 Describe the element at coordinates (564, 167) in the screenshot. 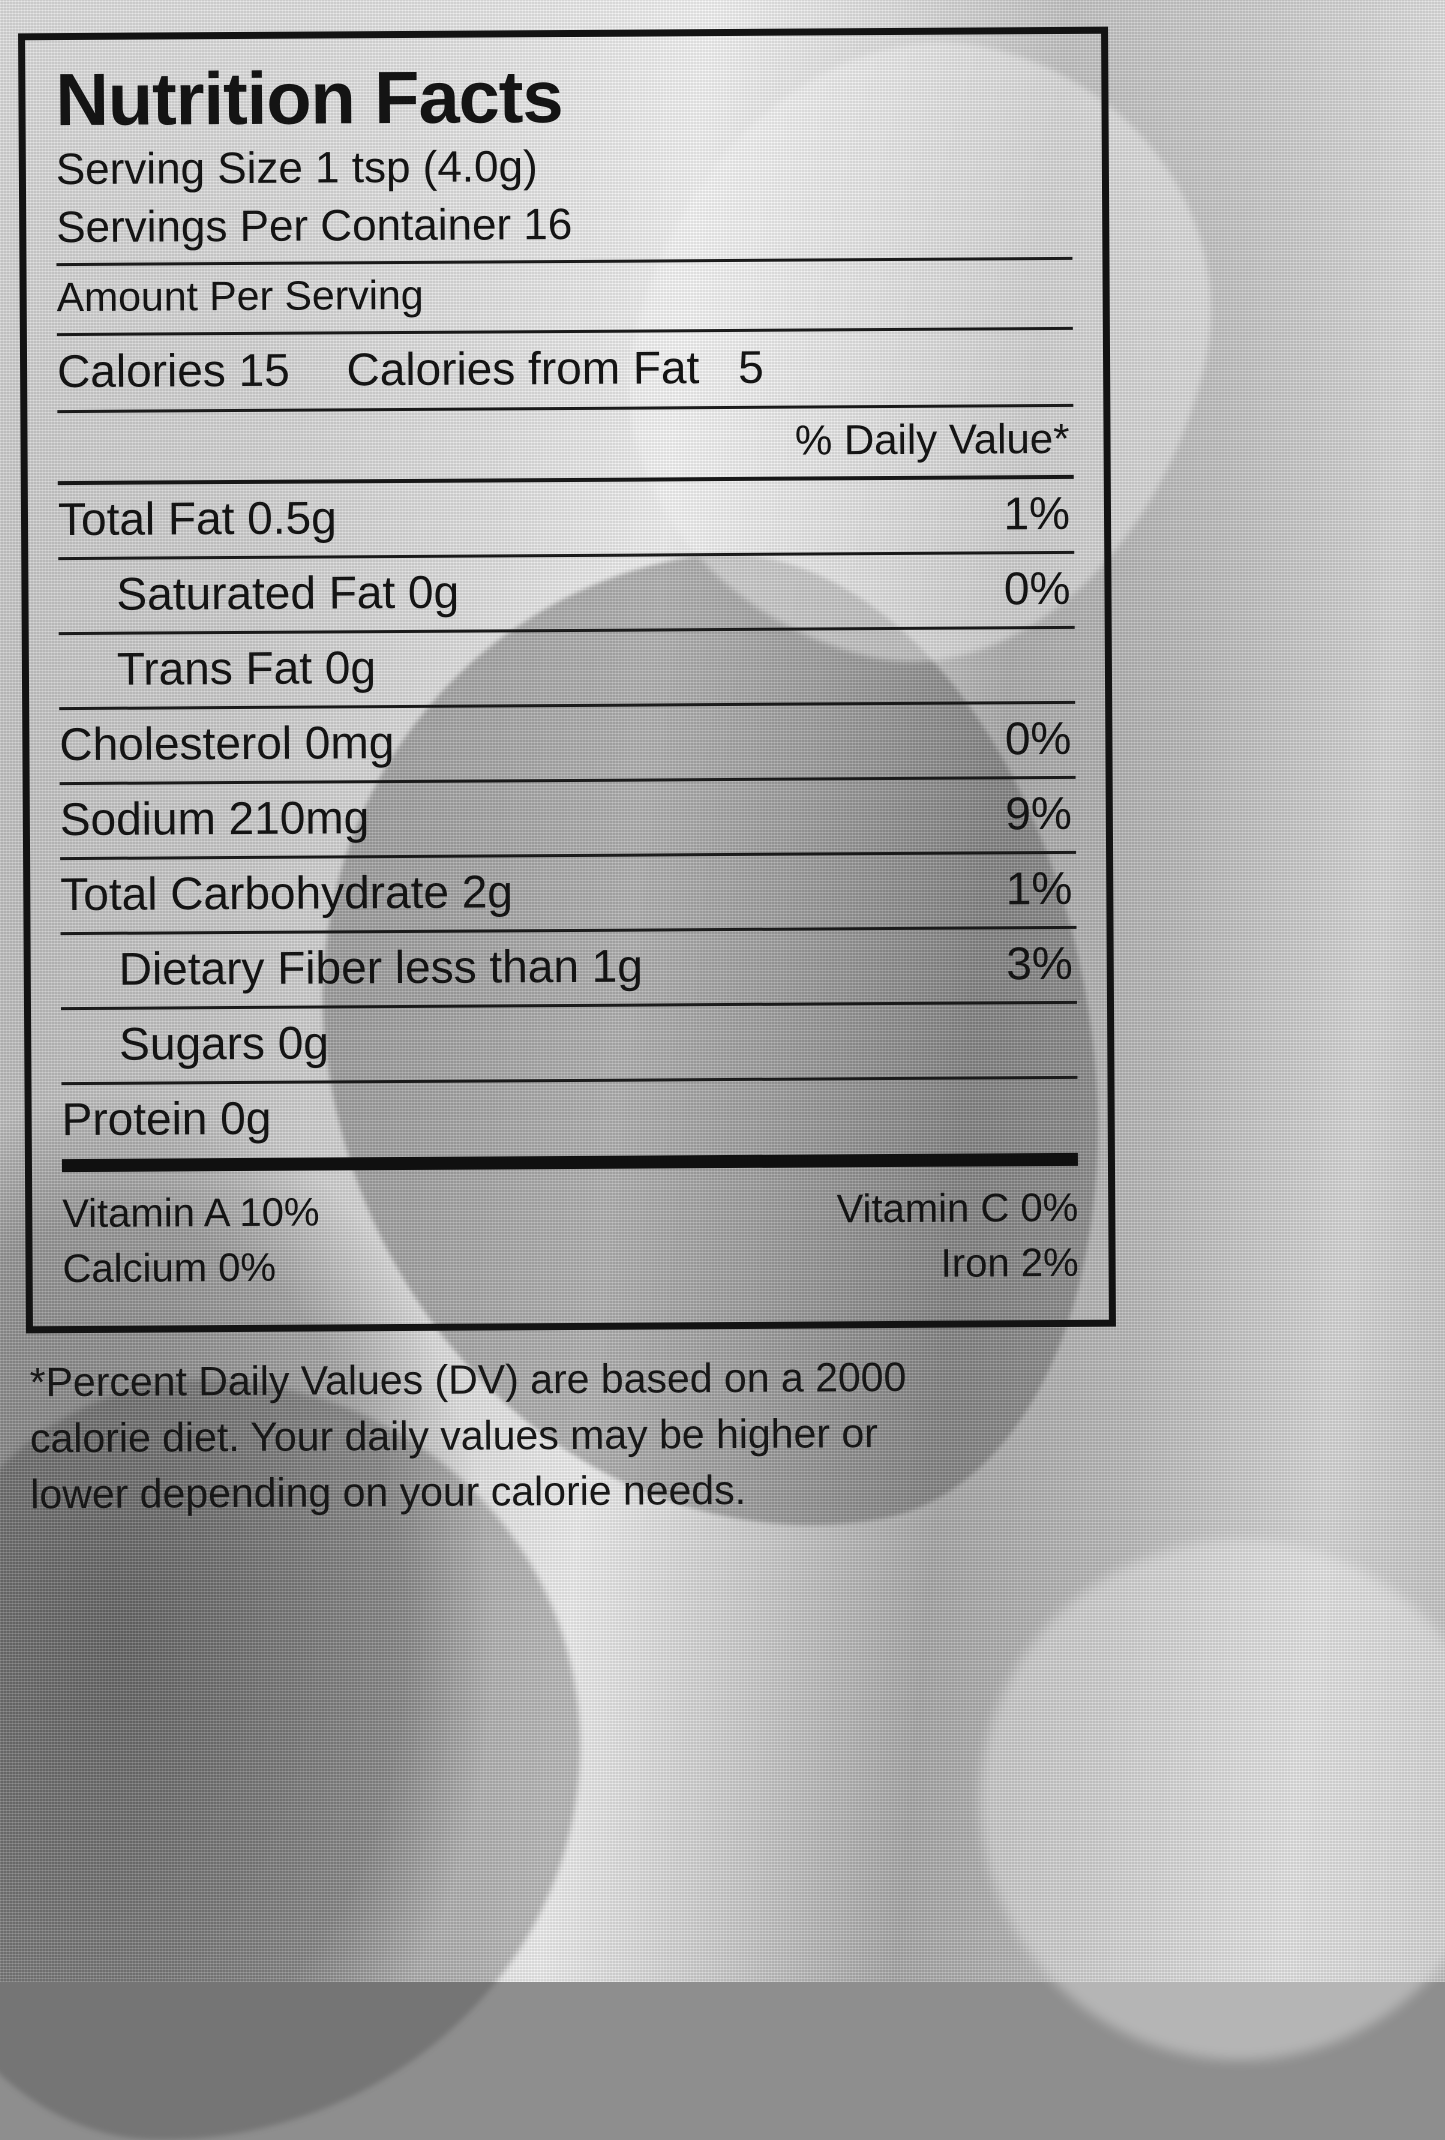

I see `serving-size-text: Serving Size 1 tsp (4.0g)` at that location.